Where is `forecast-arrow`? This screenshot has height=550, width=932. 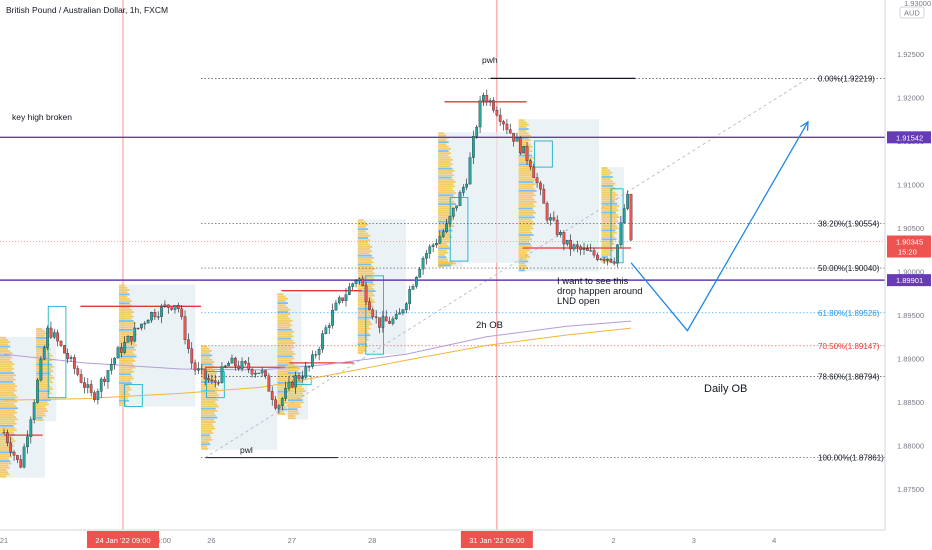 forecast-arrow is located at coordinates (719, 226).